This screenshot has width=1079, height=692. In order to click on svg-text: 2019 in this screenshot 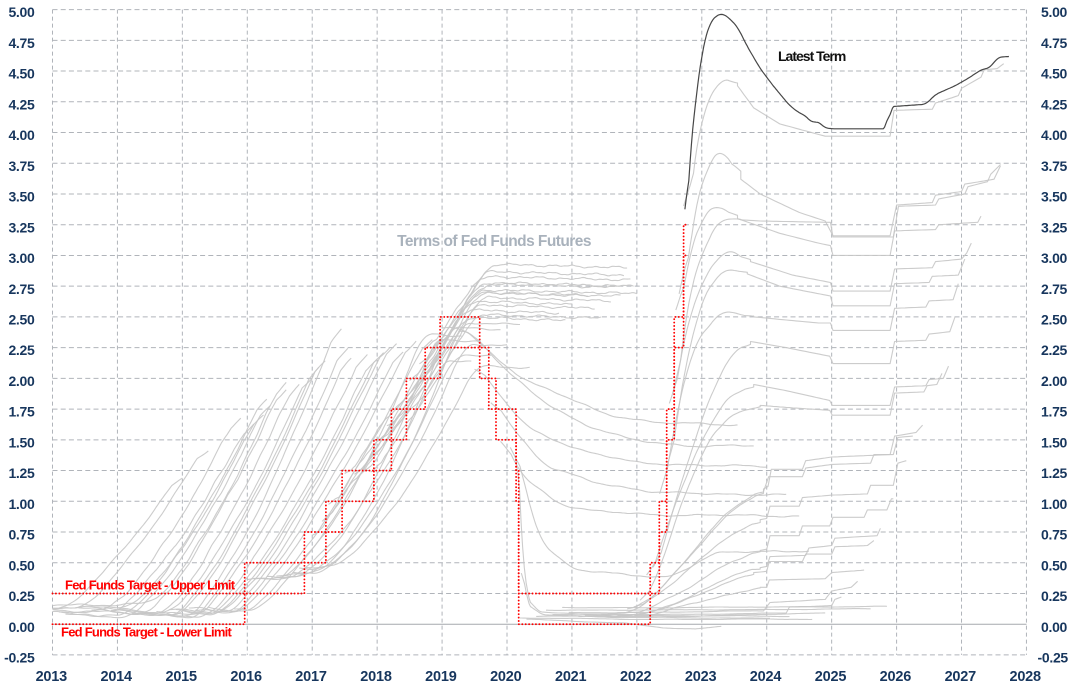, I will do `click(441, 677)`.